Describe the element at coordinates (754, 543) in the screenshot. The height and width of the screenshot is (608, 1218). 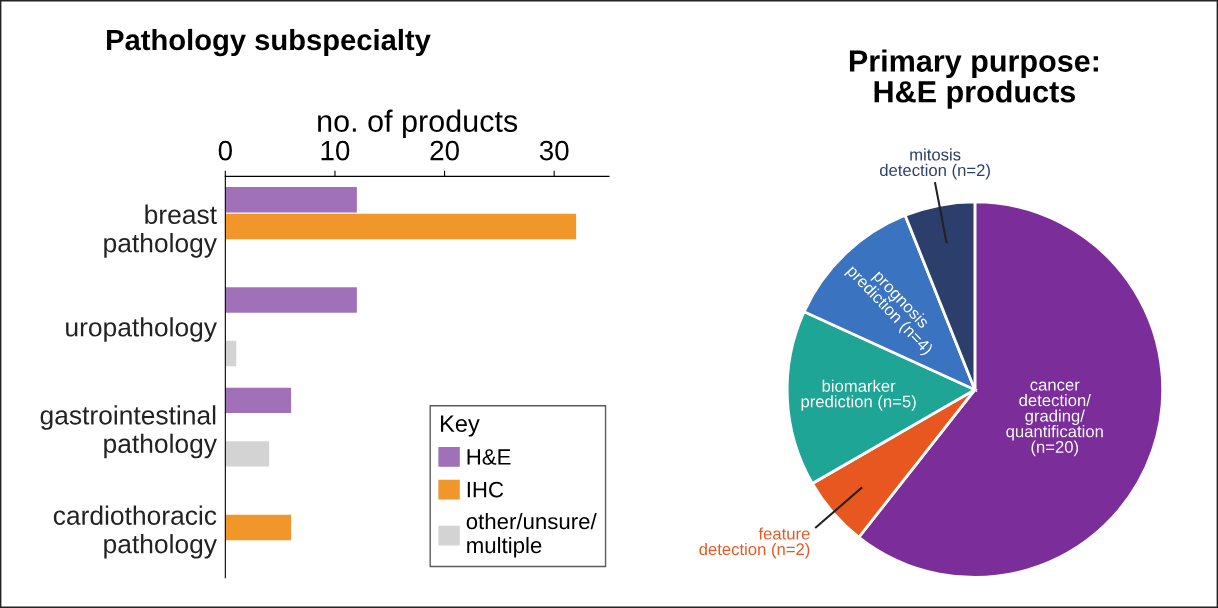
I see `slice-label: feature detection (n=2)` at that location.